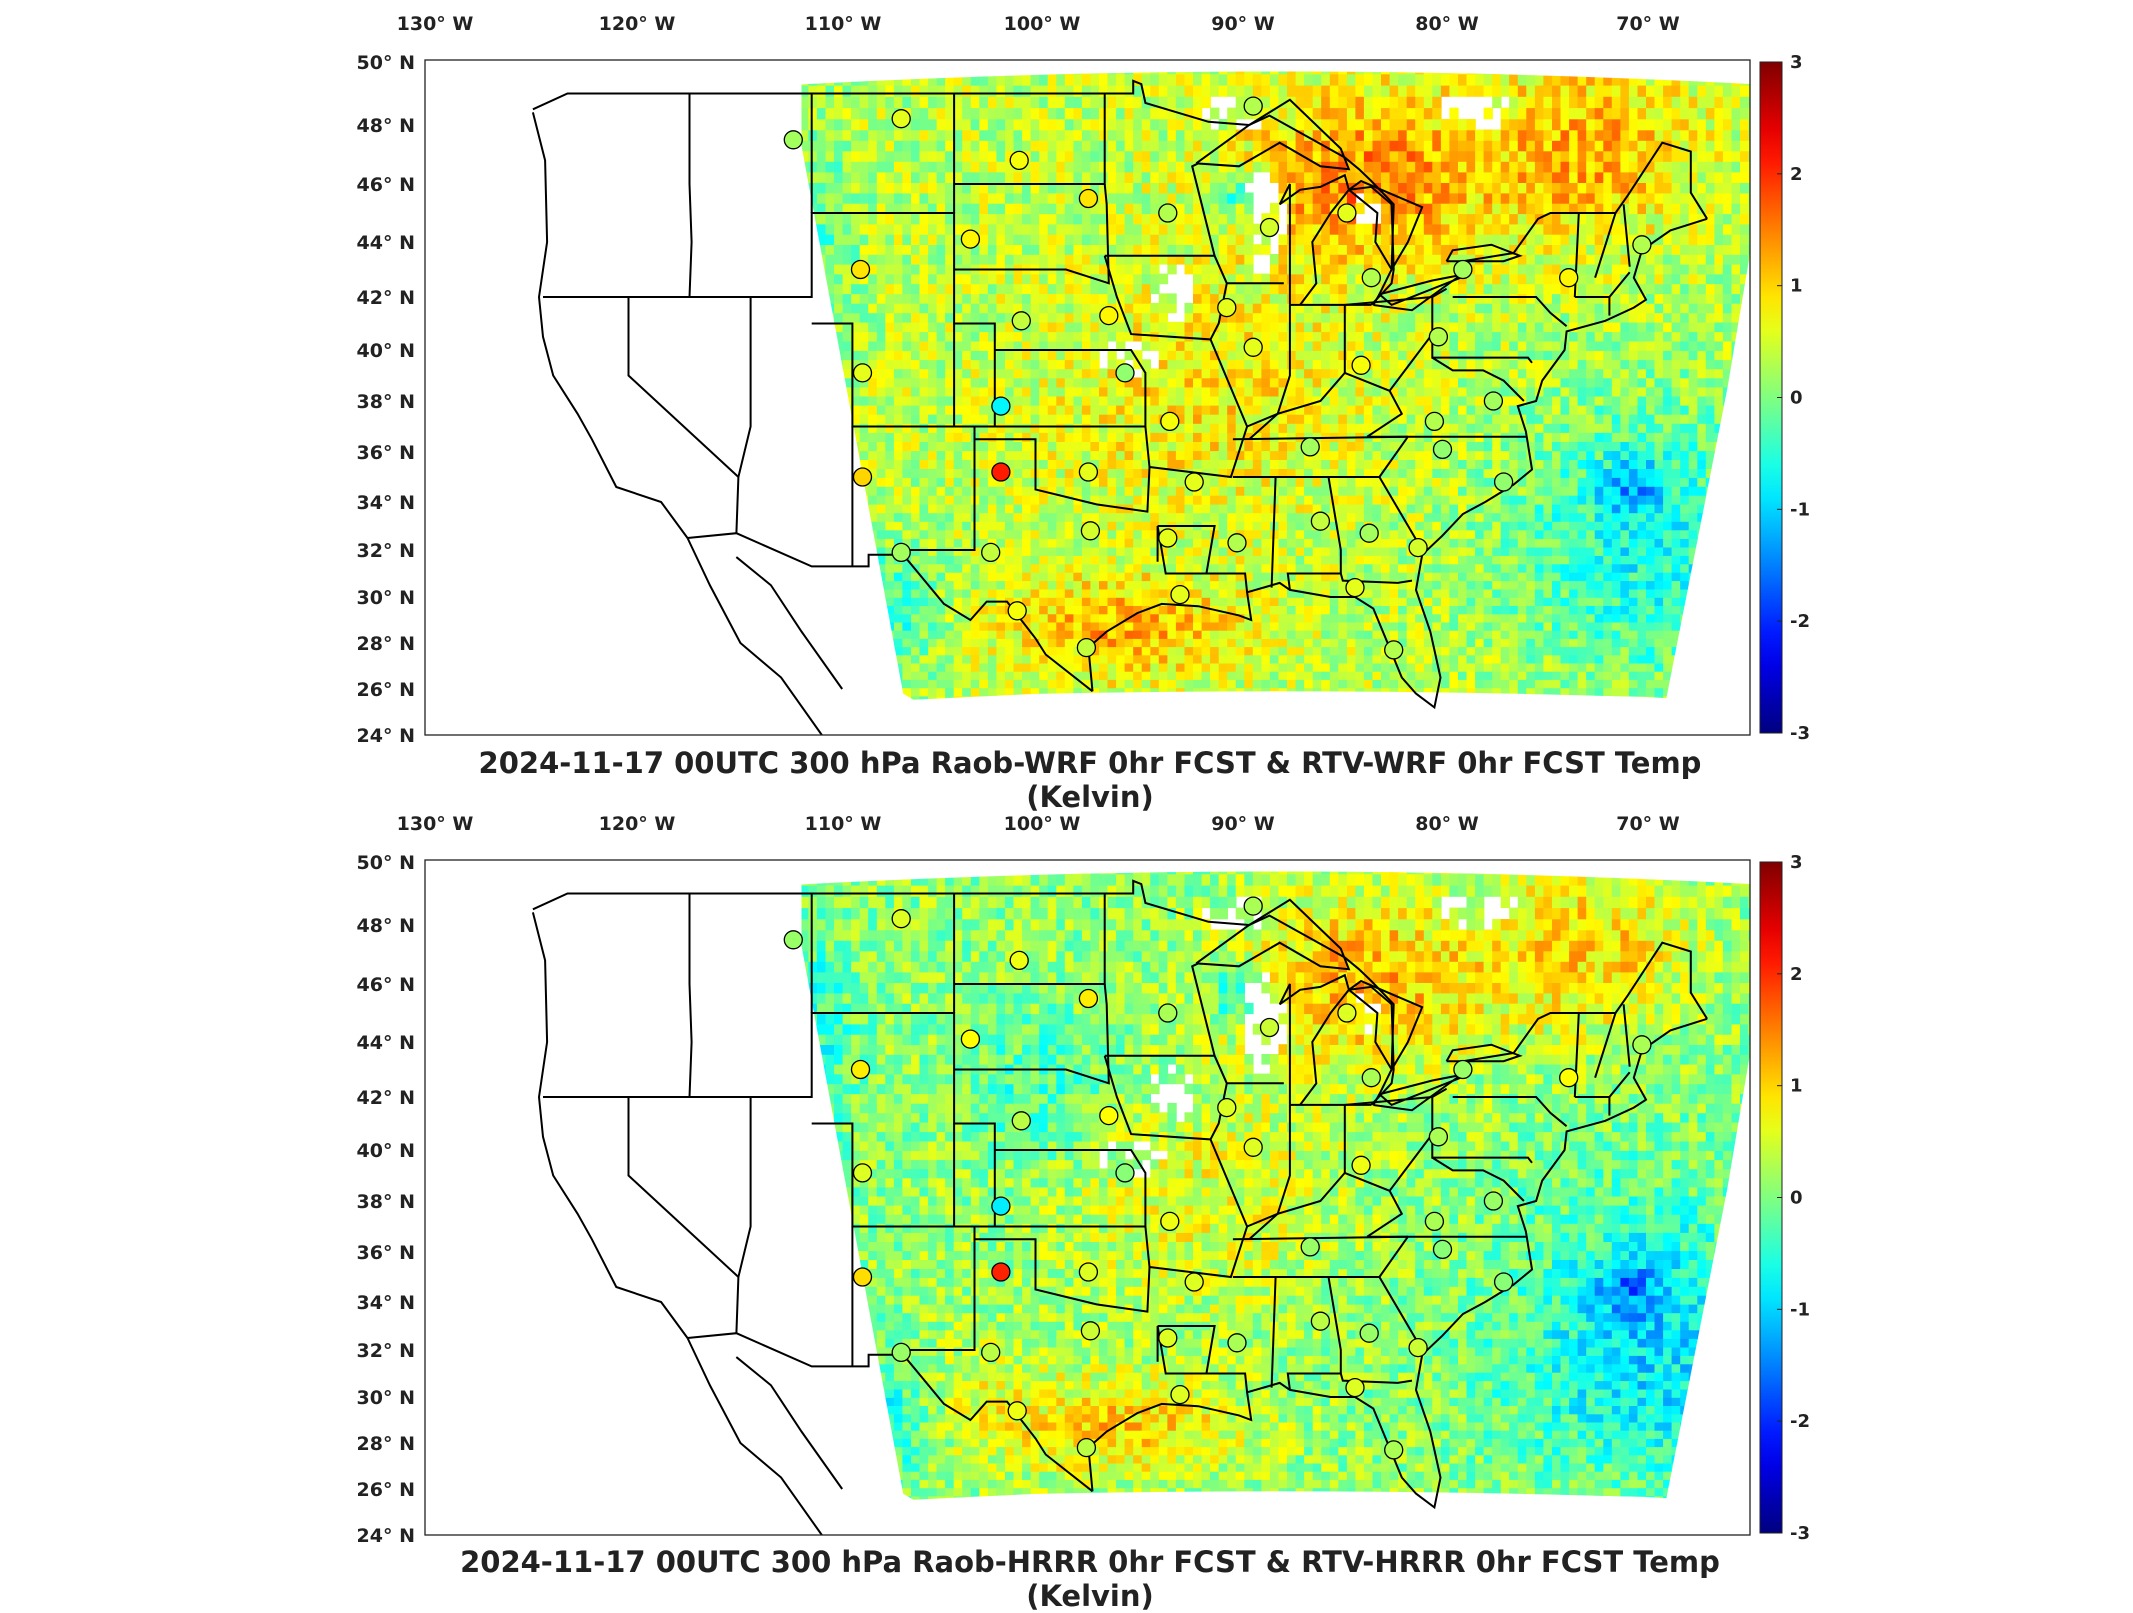 The width and height of the screenshot is (2133, 1613). I want to click on lon-tick-label: 80° W, so click(1447, 24).